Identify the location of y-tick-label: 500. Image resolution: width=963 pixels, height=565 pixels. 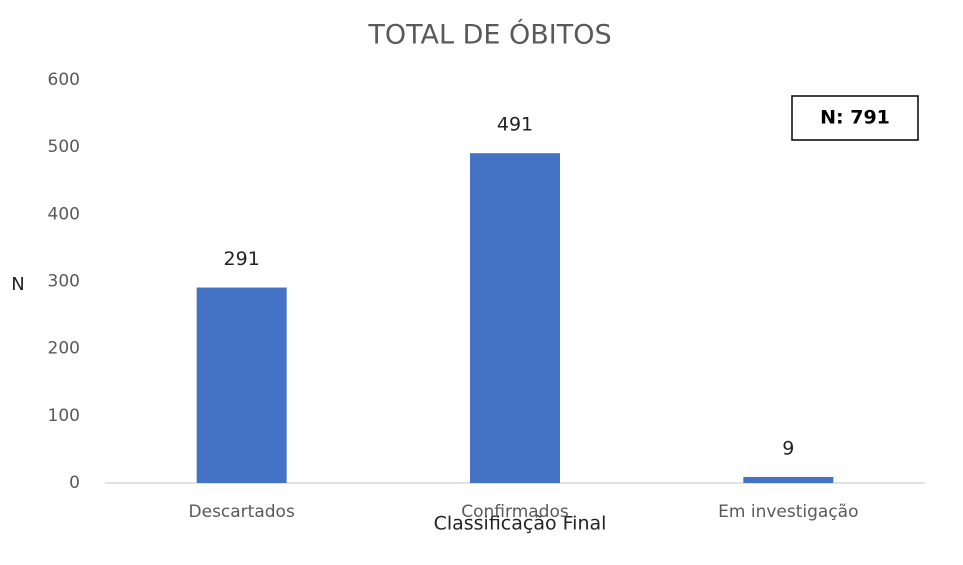
(64, 147).